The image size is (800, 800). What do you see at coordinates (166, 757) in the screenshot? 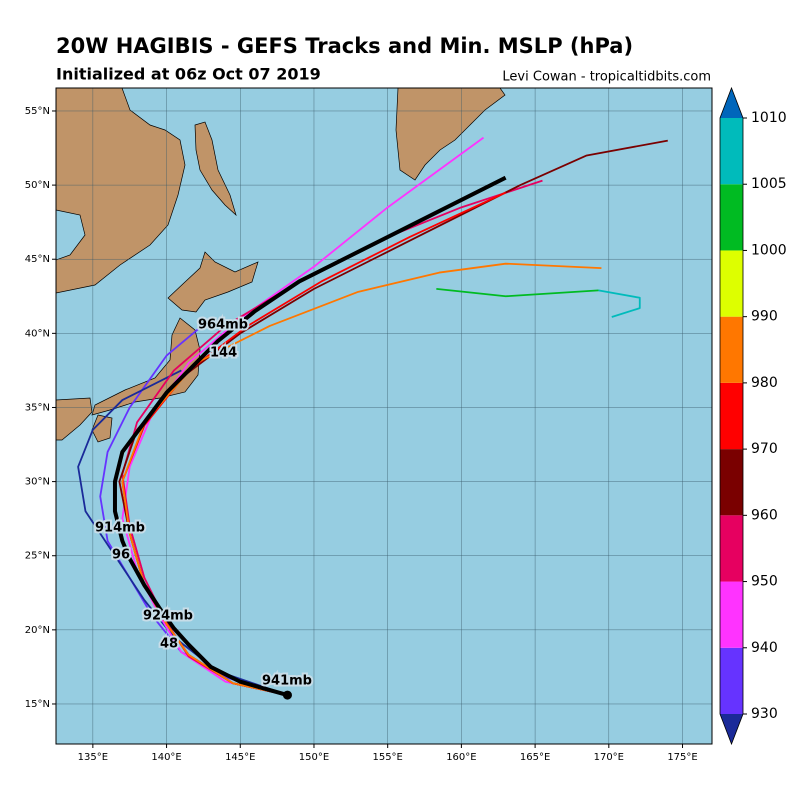
I see `x-tick-label: 140°E` at bounding box center [166, 757].